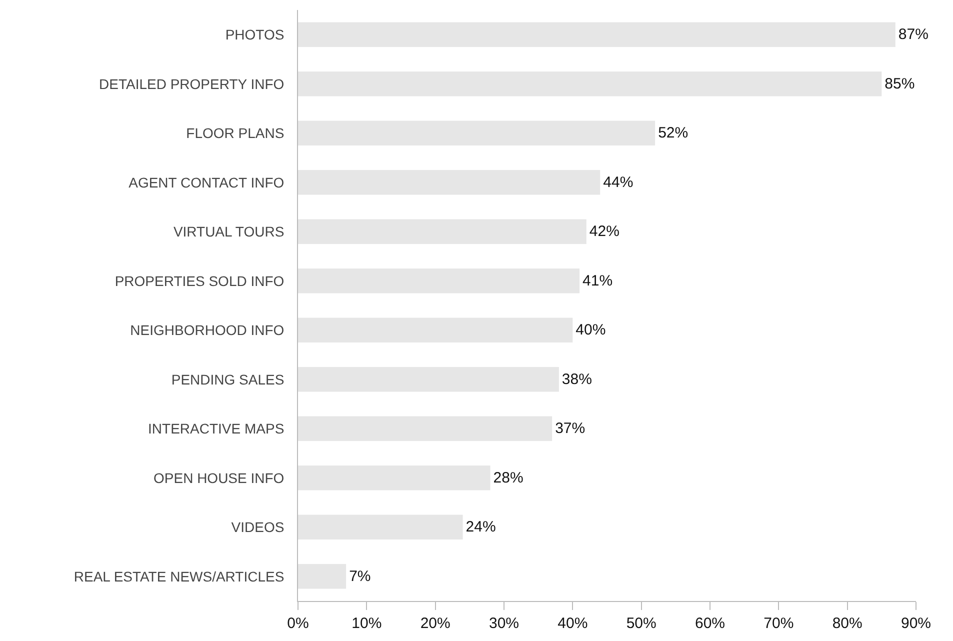 The image size is (953, 641). I want to click on y-tick-label: VIRTUAL TOURS, so click(228, 232).